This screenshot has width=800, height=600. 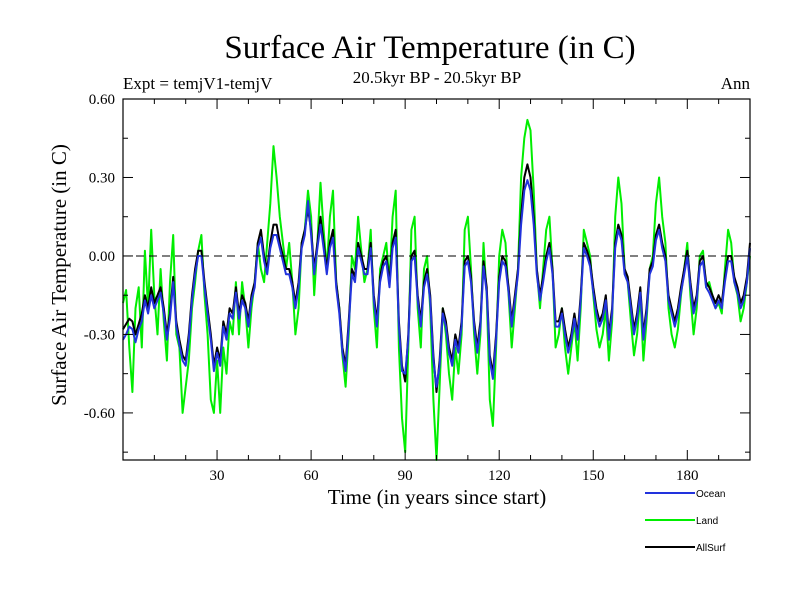 I want to click on chart-title: Surface Air Temperature (in C), so click(x=429, y=48).